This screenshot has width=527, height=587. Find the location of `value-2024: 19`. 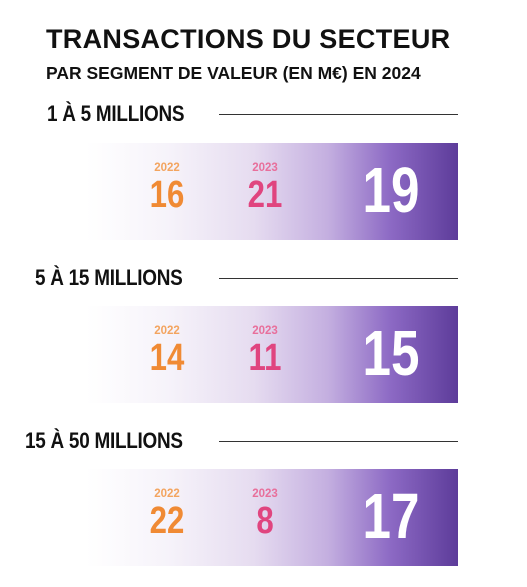

value-2024: 19 is located at coordinates (391, 190).